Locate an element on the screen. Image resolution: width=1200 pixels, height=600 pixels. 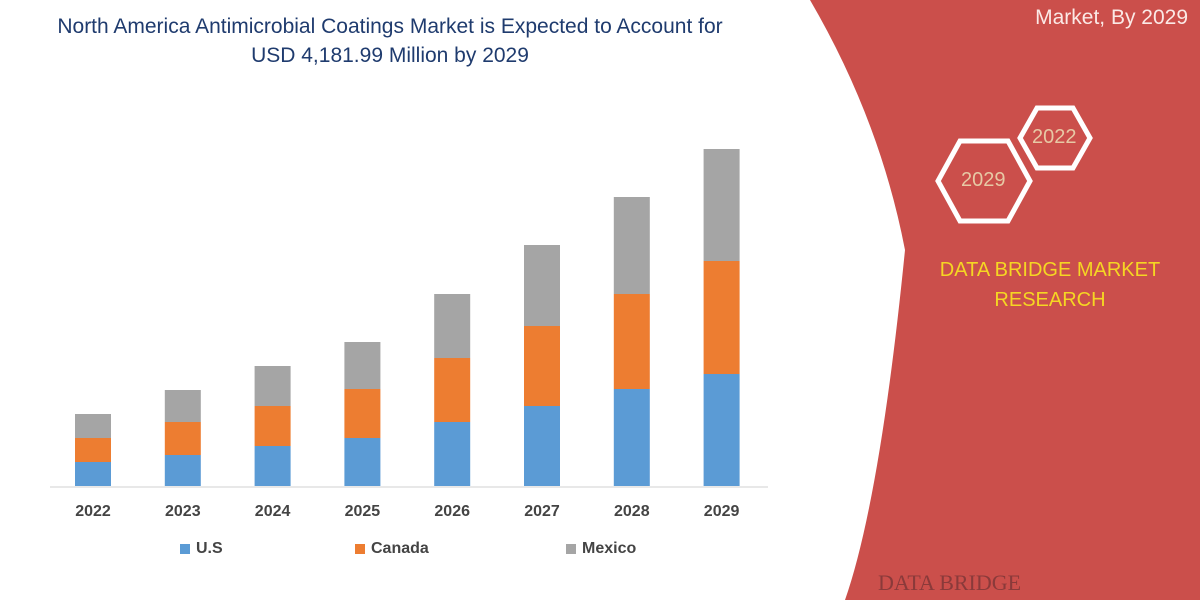
bar-mexico-2028 is located at coordinates (631, 245).